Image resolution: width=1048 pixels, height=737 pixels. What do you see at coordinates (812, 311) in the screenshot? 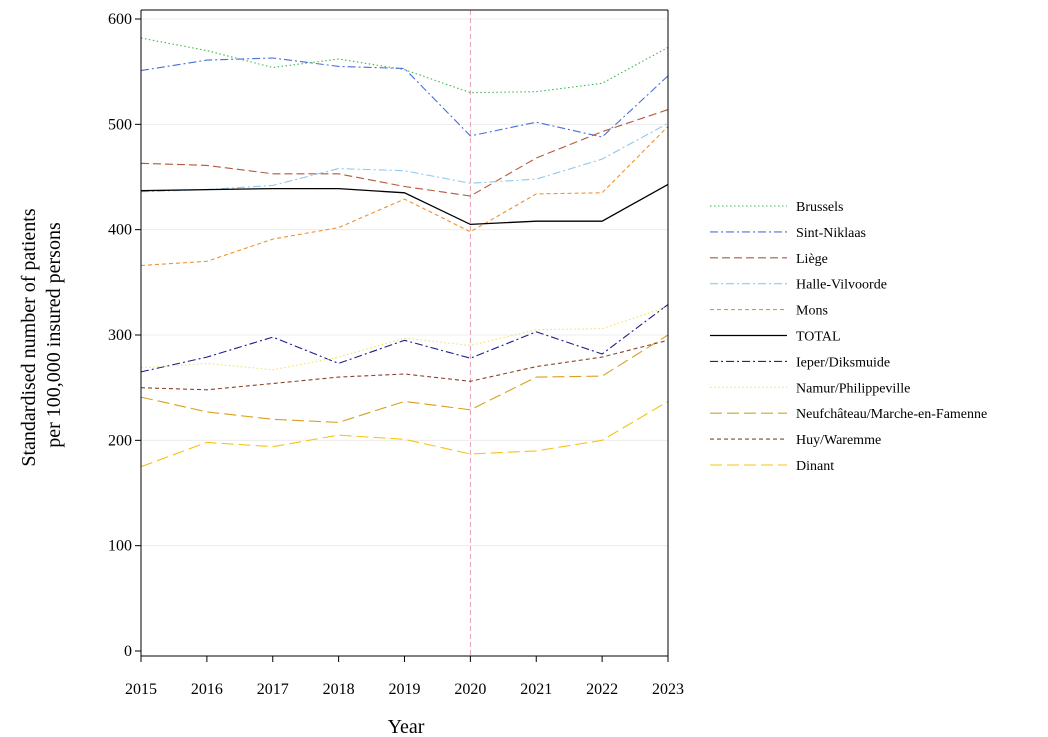
I see `legend-label-4: Mons` at bounding box center [812, 311].